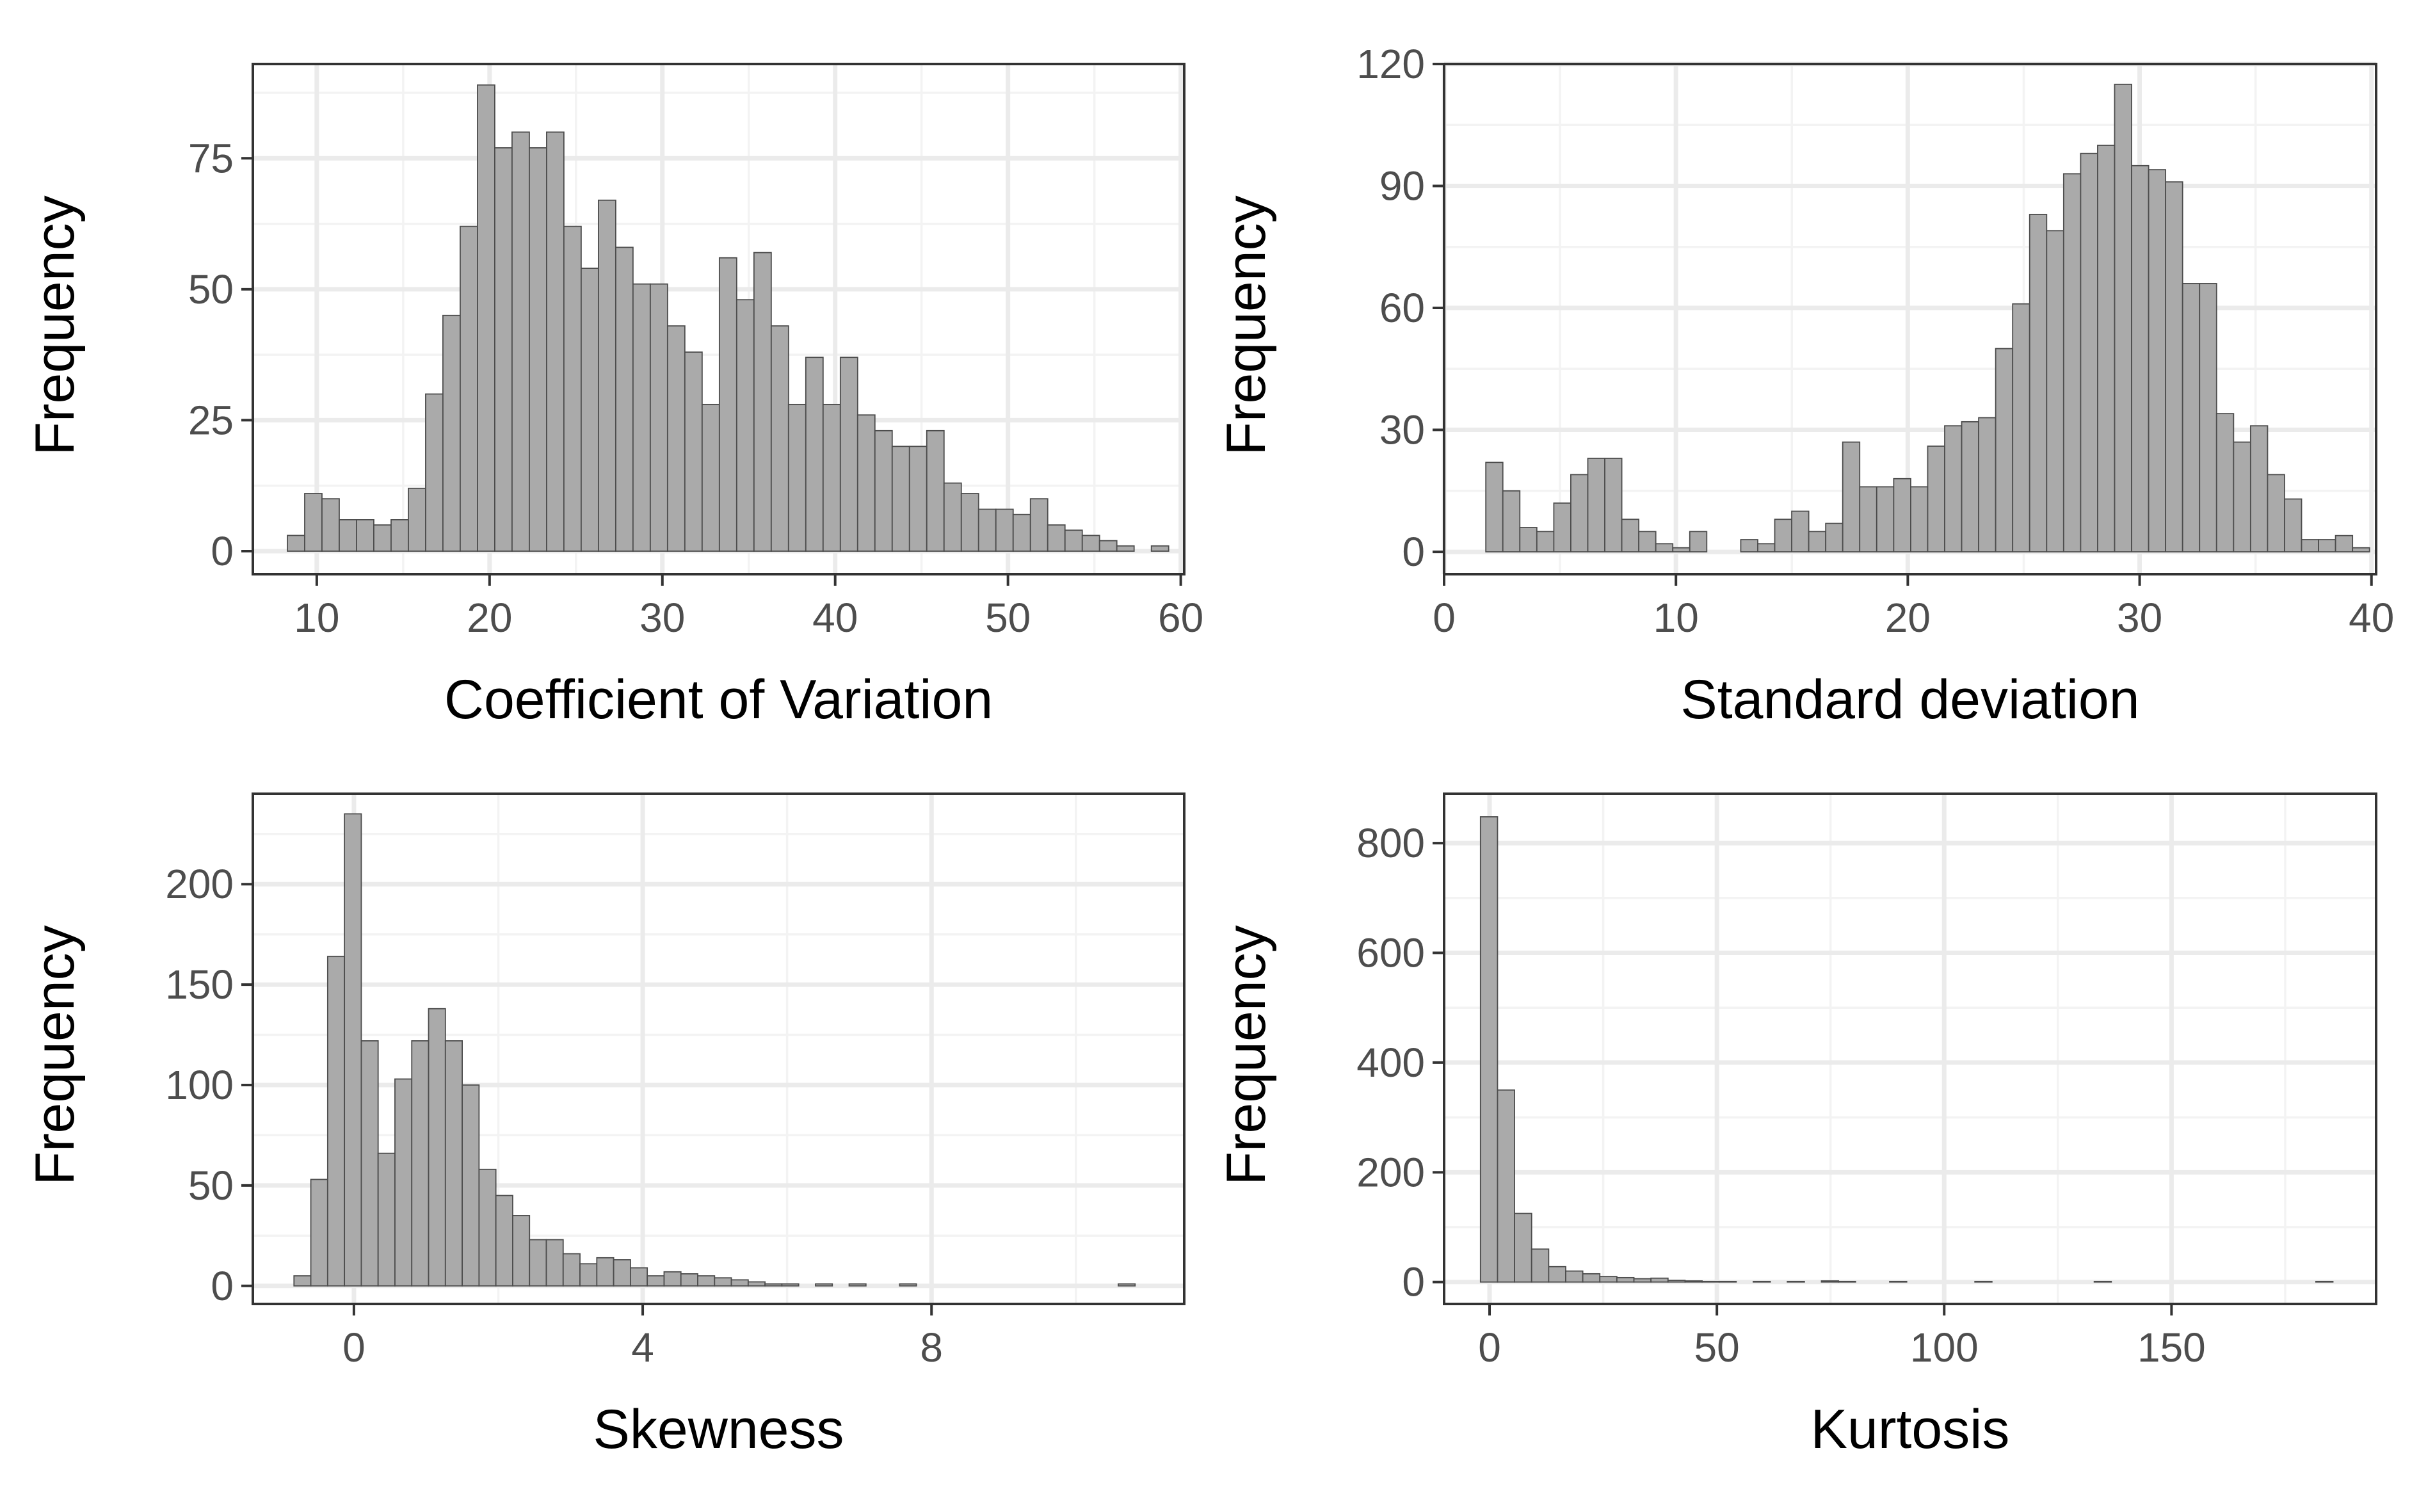  Describe the element at coordinates (1402, 308) in the screenshot. I see `y-tick-label: 60` at that location.